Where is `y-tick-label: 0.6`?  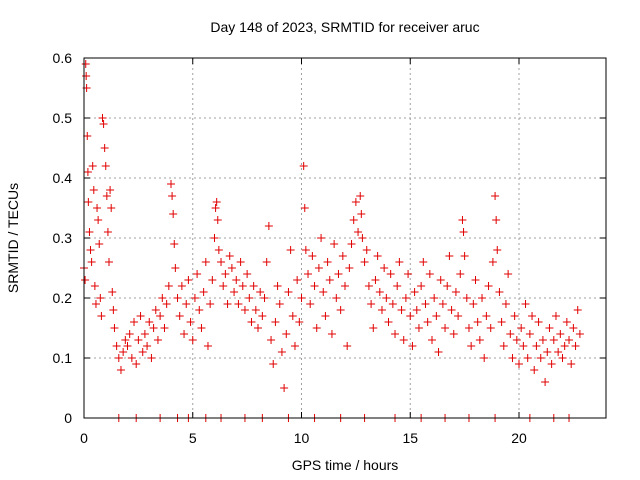
y-tick-label: 0.6 is located at coordinates (63, 58).